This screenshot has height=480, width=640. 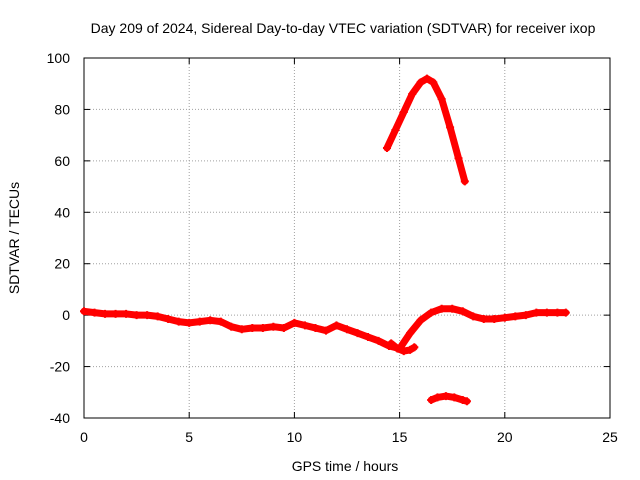 What do you see at coordinates (62, 109) in the screenshot?
I see `y-tick-label: 80` at bounding box center [62, 109].